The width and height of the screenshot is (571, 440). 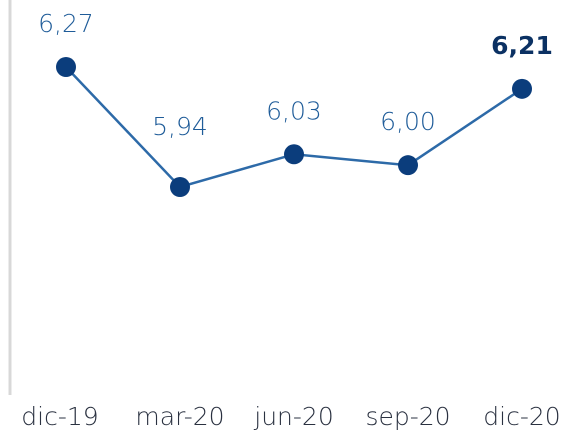 What do you see at coordinates (408, 121) in the screenshot?
I see `data-label: 6,00` at bounding box center [408, 121].